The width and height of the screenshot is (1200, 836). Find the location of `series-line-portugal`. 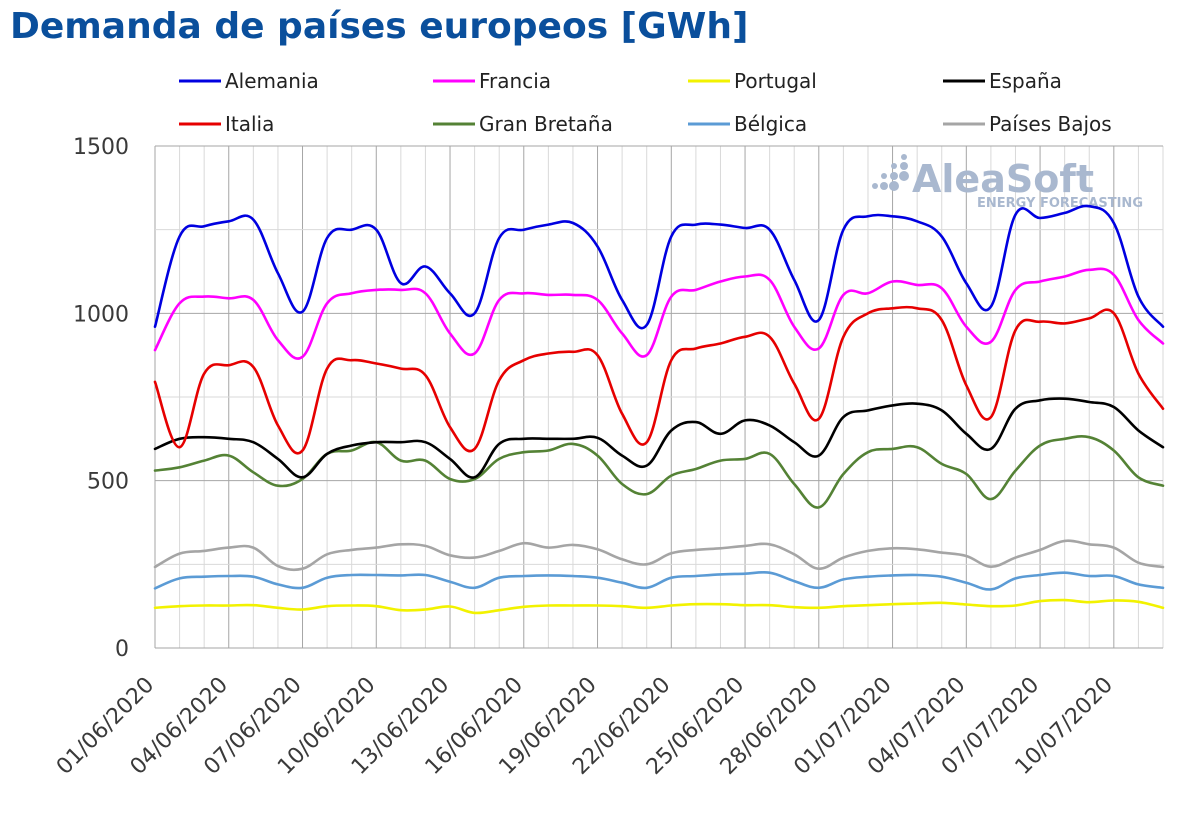

series-line-portugal is located at coordinates (659, 606).